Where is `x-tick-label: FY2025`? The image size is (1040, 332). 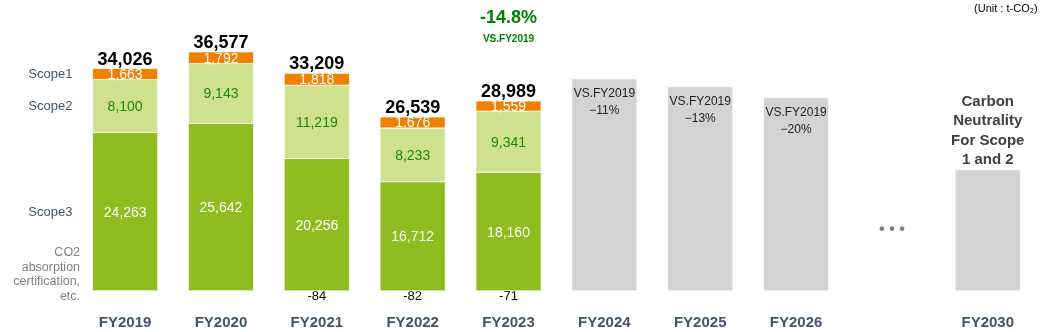 x-tick-label: FY2025 is located at coordinates (700, 321).